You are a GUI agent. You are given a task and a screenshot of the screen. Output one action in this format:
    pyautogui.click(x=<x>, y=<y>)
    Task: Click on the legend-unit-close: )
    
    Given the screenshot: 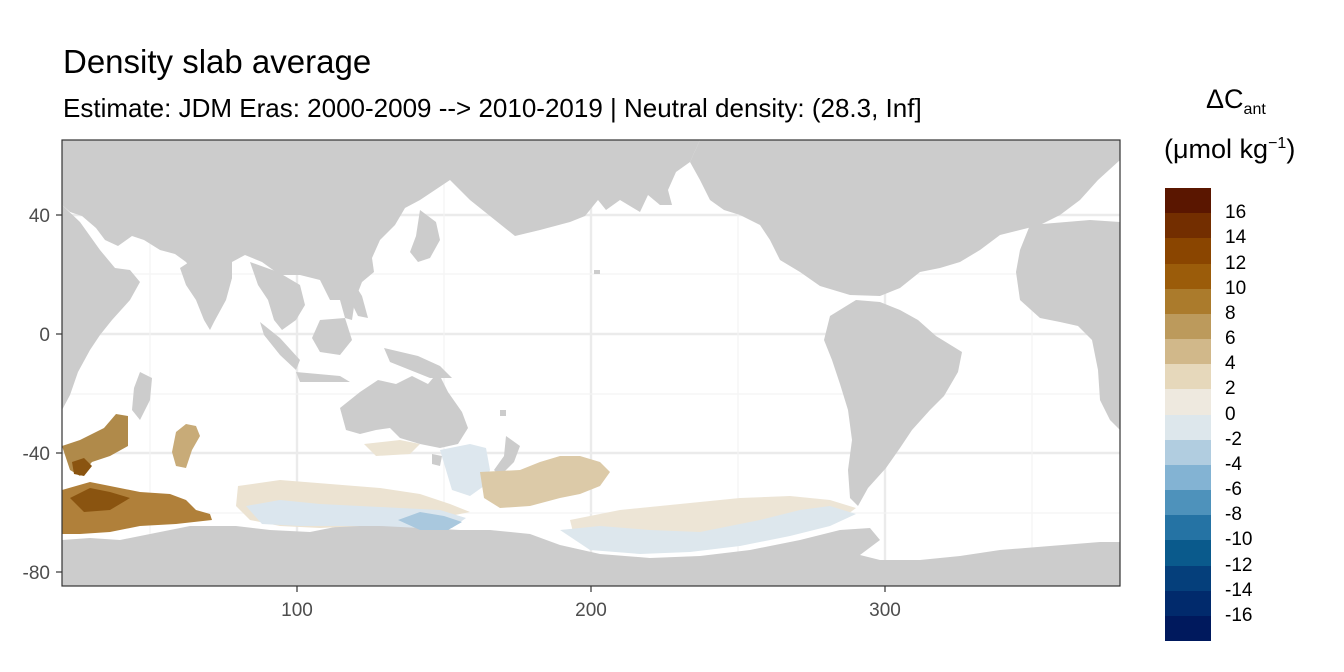 What is the action you would take?
    pyautogui.click(x=1291, y=149)
    